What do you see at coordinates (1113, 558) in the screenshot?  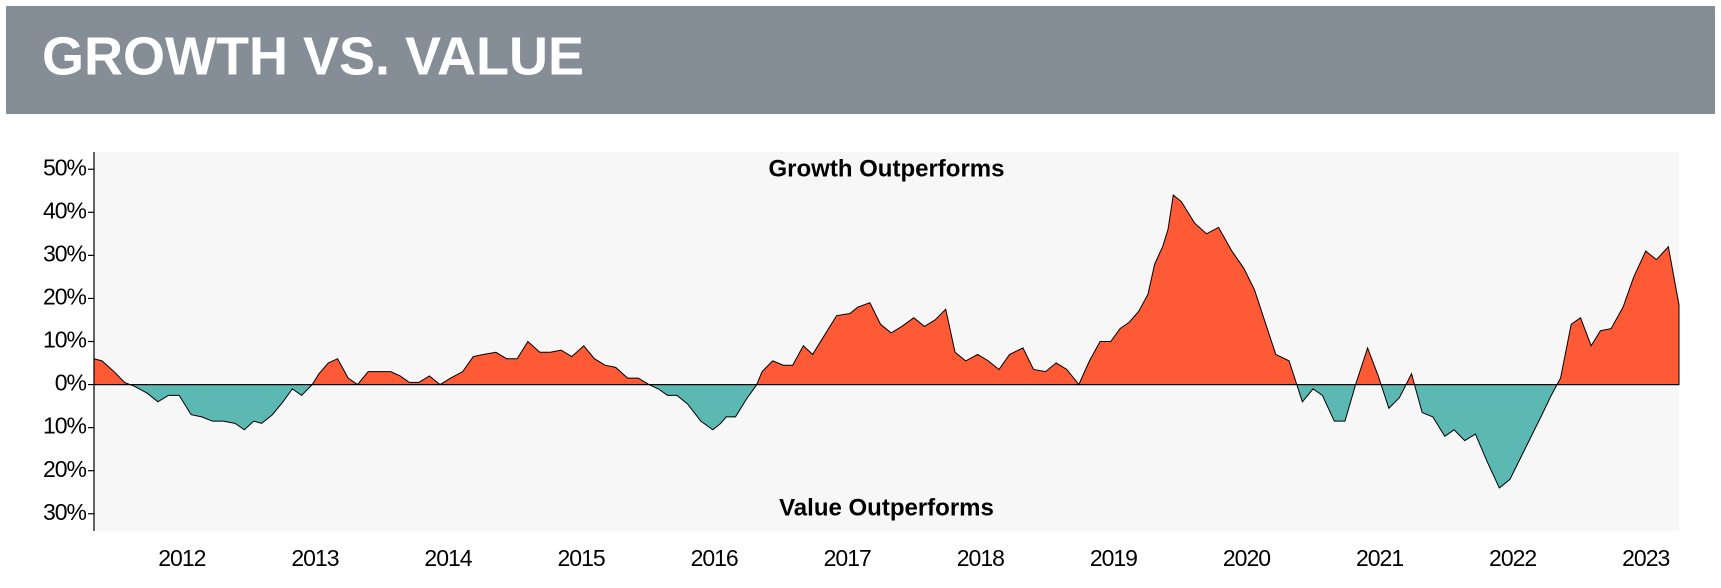 I see `x-tick-label: 2019` at bounding box center [1113, 558].